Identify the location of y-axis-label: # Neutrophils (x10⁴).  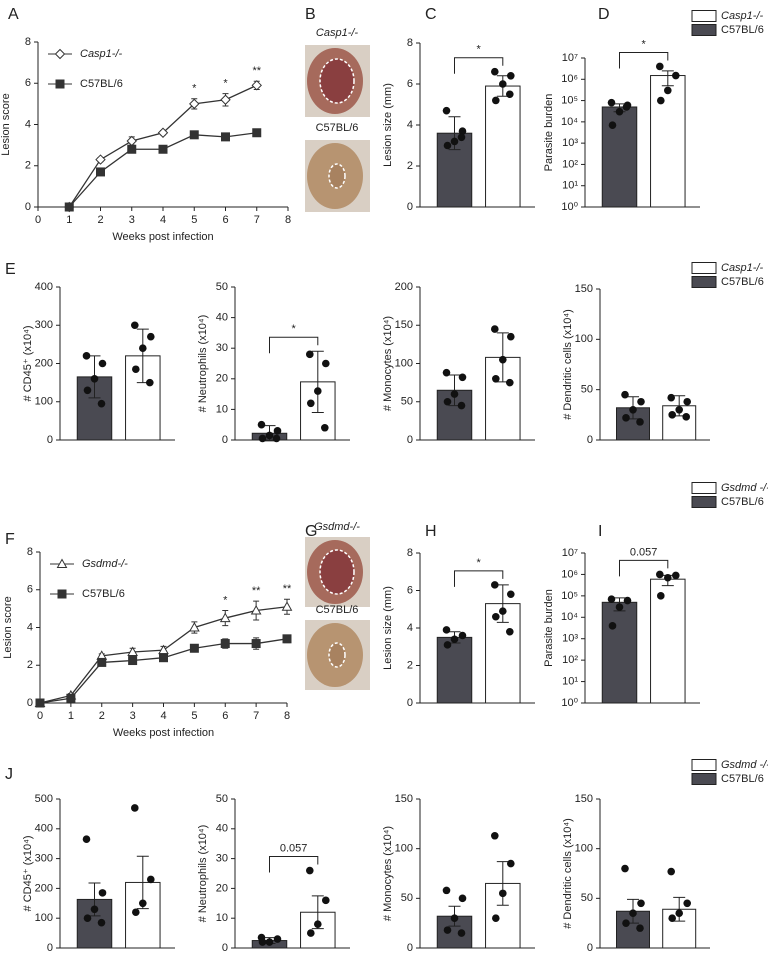
(203, 874).